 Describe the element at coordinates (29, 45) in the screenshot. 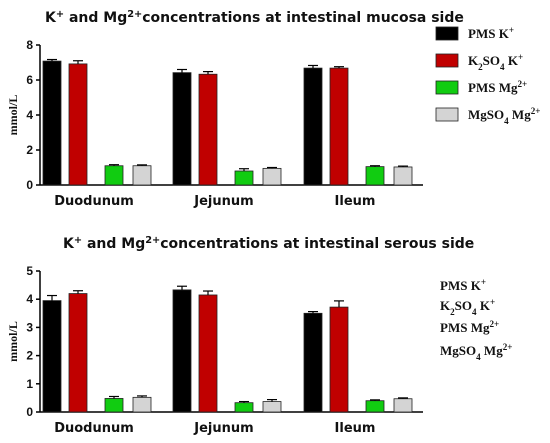

I see `y-tick-label: 8` at that location.